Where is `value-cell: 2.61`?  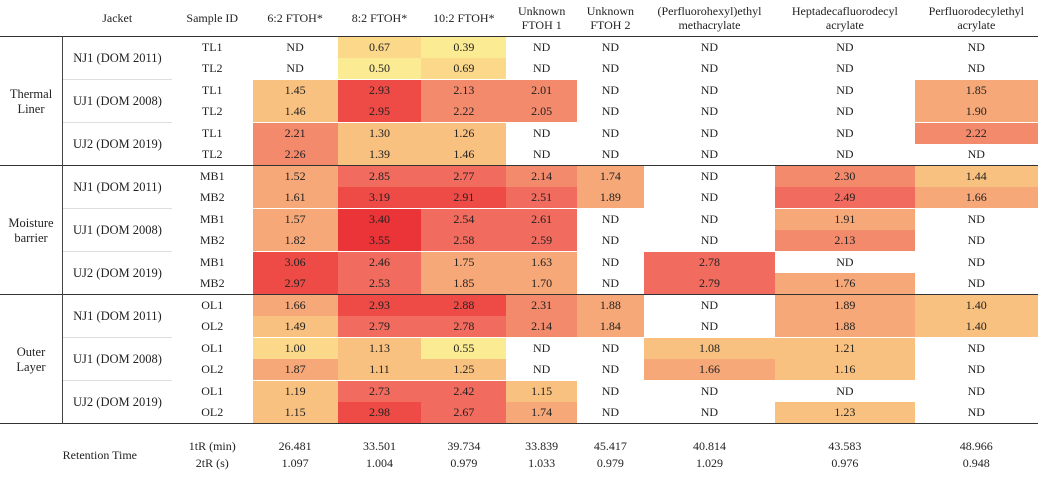
value-cell: 2.61 is located at coordinates (542, 219).